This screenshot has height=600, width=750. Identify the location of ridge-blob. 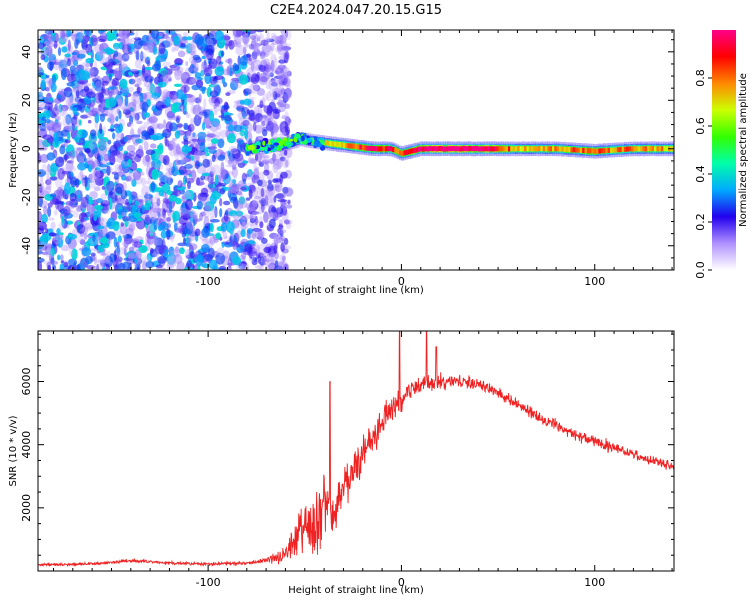
(251, 147).